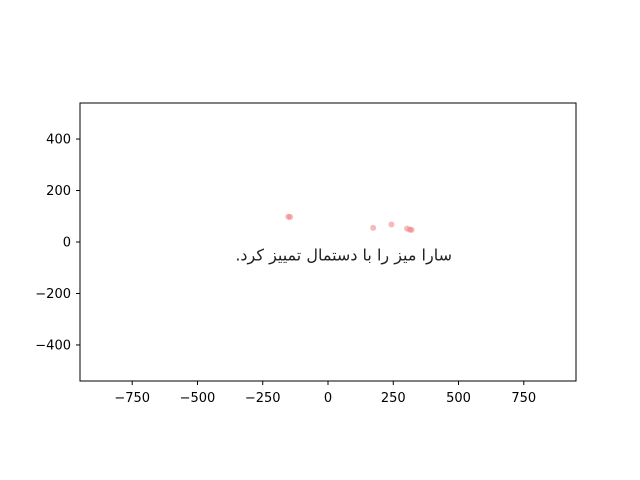 This screenshot has width=640, height=480. What do you see at coordinates (58, 140) in the screenshot?
I see `y-tick-label: 400` at bounding box center [58, 140].